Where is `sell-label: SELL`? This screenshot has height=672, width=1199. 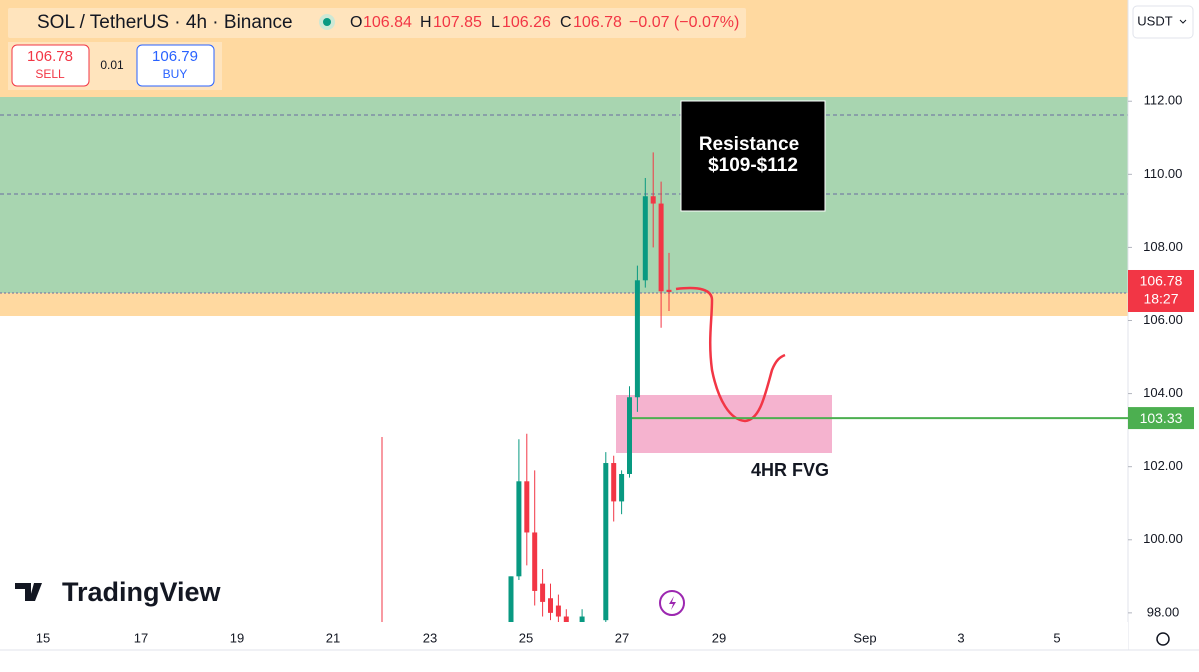
sell-label: SELL is located at coordinates (50, 74).